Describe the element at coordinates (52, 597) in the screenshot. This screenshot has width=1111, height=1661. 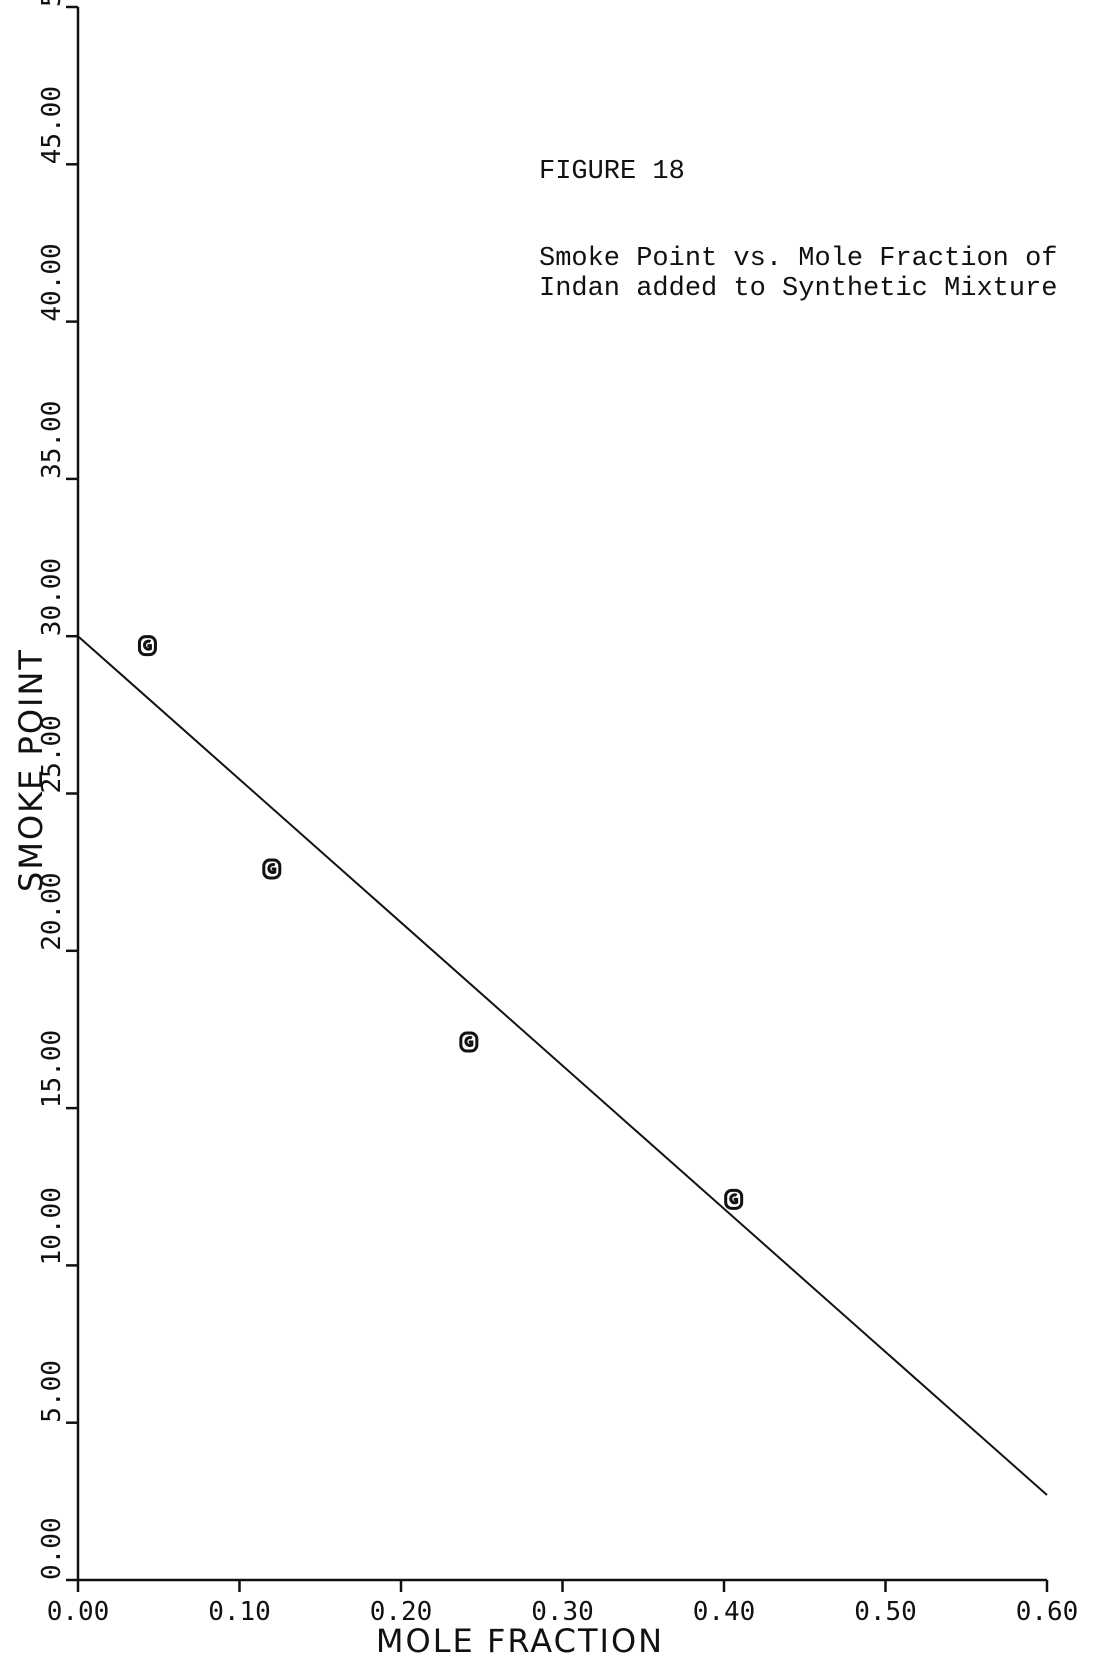
I see `y-tick-label: 30.00` at that location.